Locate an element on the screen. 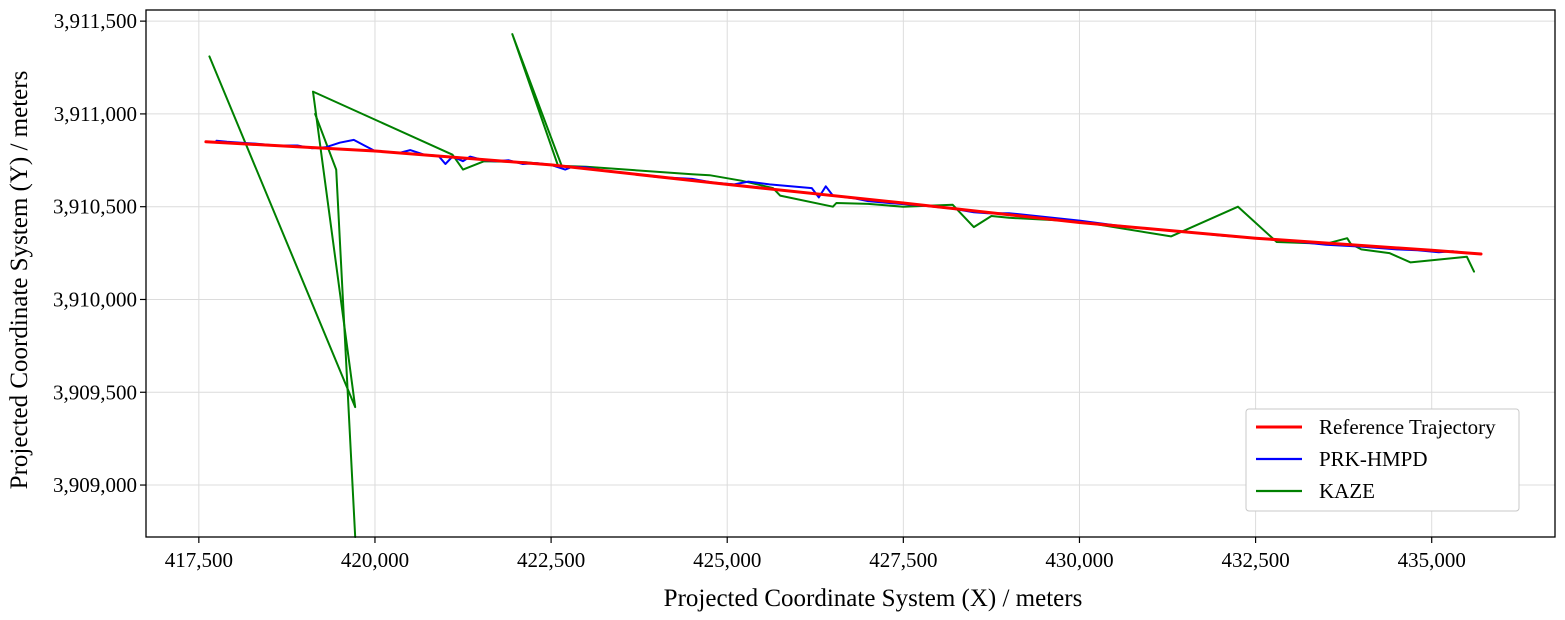 The width and height of the screenshot is (1565, 620). y-tick-label: 3,909,000 is located at coordinates (95, 485).